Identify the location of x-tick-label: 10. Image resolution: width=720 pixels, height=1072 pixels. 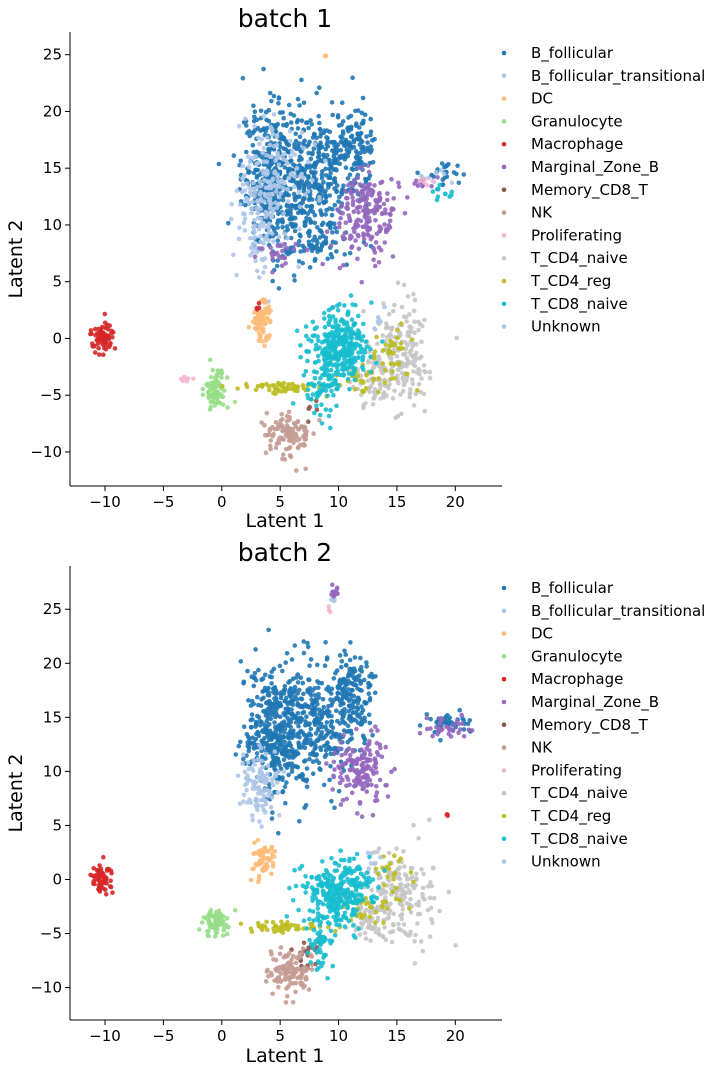
(338, 502).